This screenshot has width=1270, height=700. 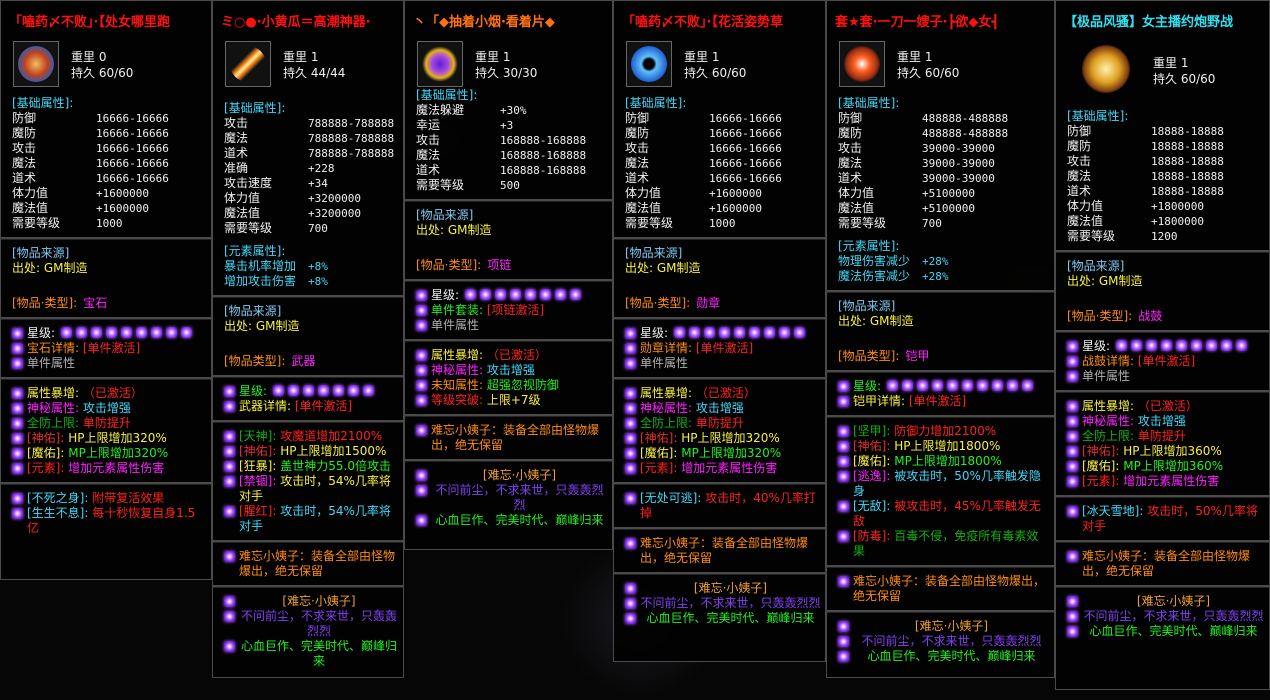 I want to click on property-content: 单件属性, so click(x=1173, y=376).